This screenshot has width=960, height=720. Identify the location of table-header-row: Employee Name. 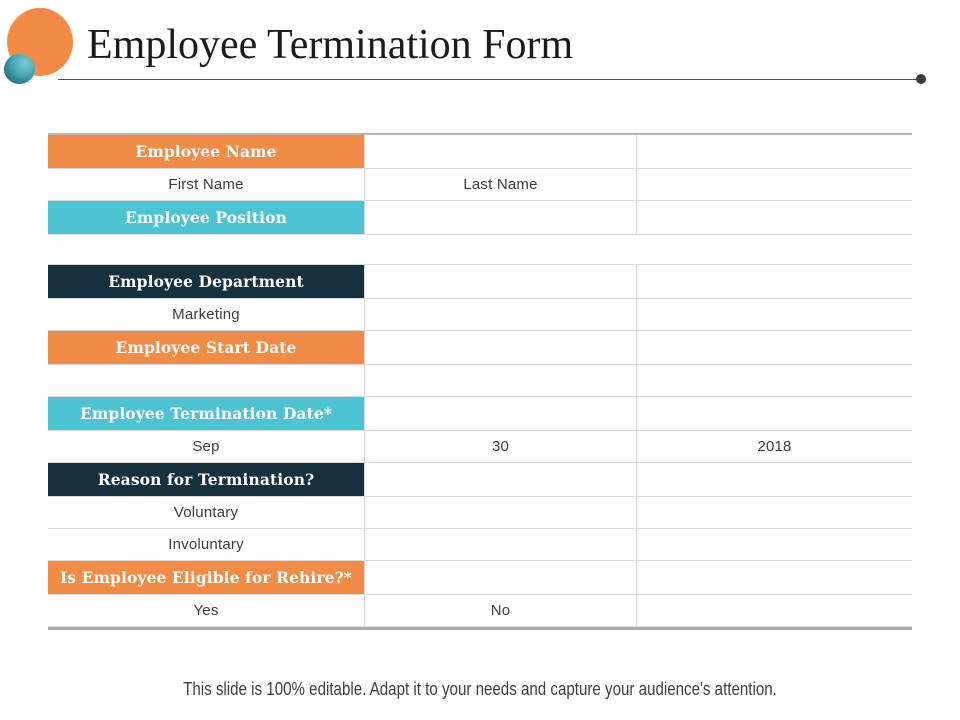
(480, 152).